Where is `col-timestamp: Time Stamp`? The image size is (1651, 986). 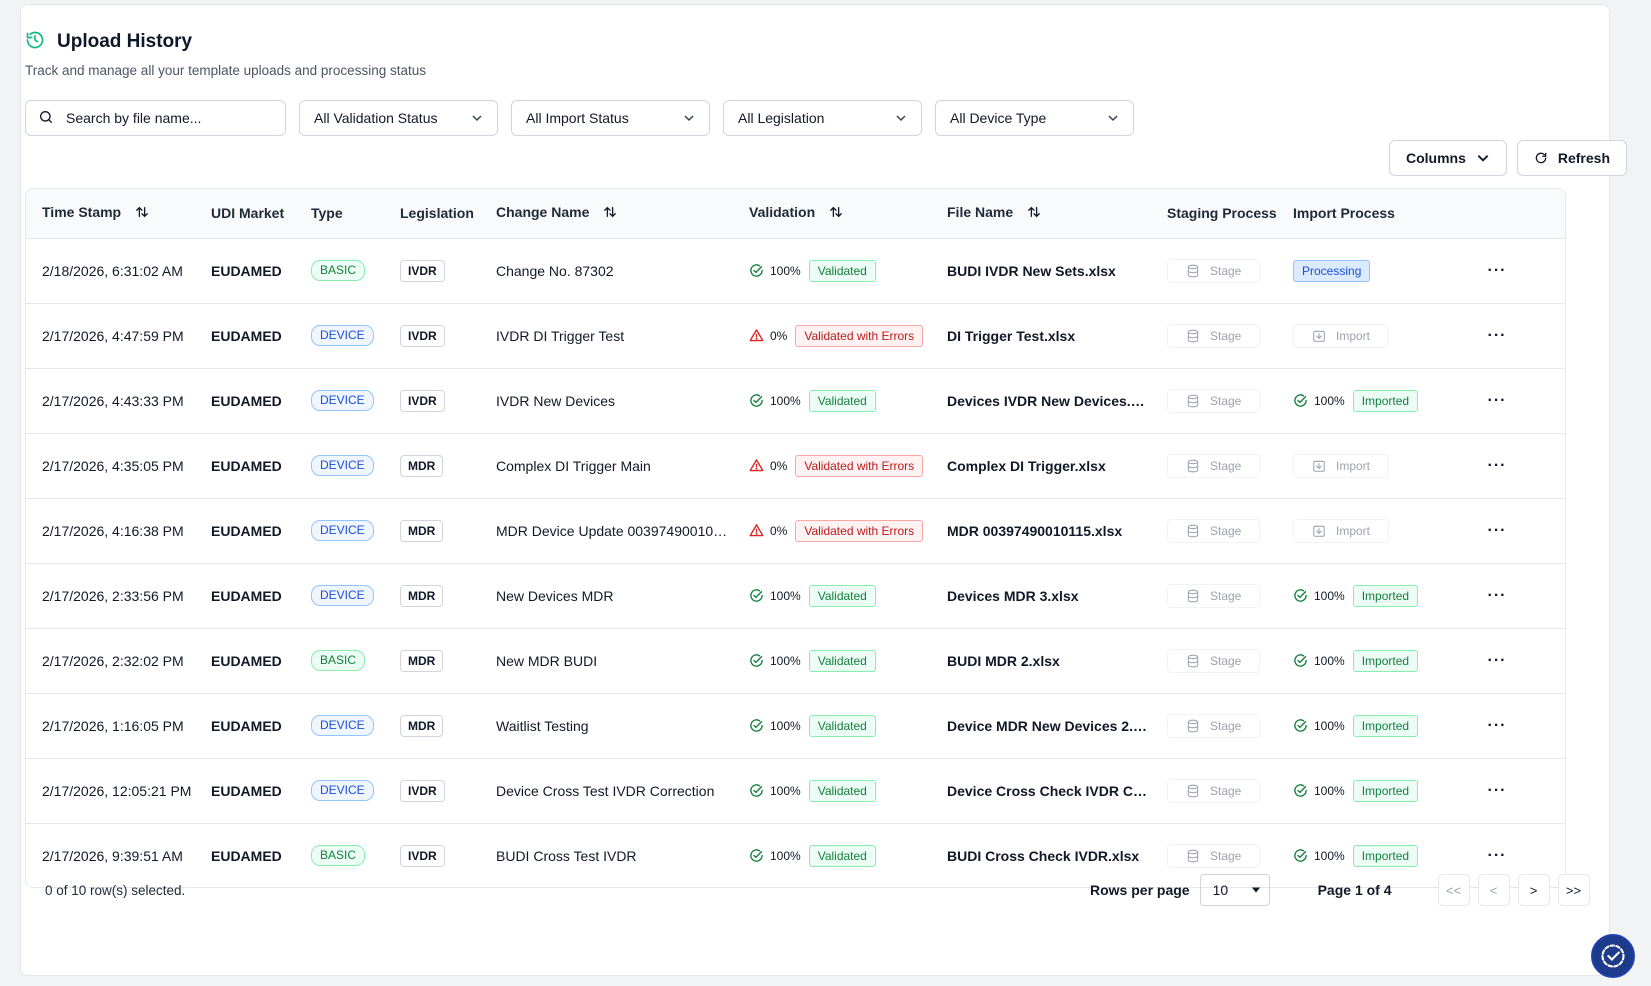 col-timestamp: Time Stamp is located at coordinates (110, 213).